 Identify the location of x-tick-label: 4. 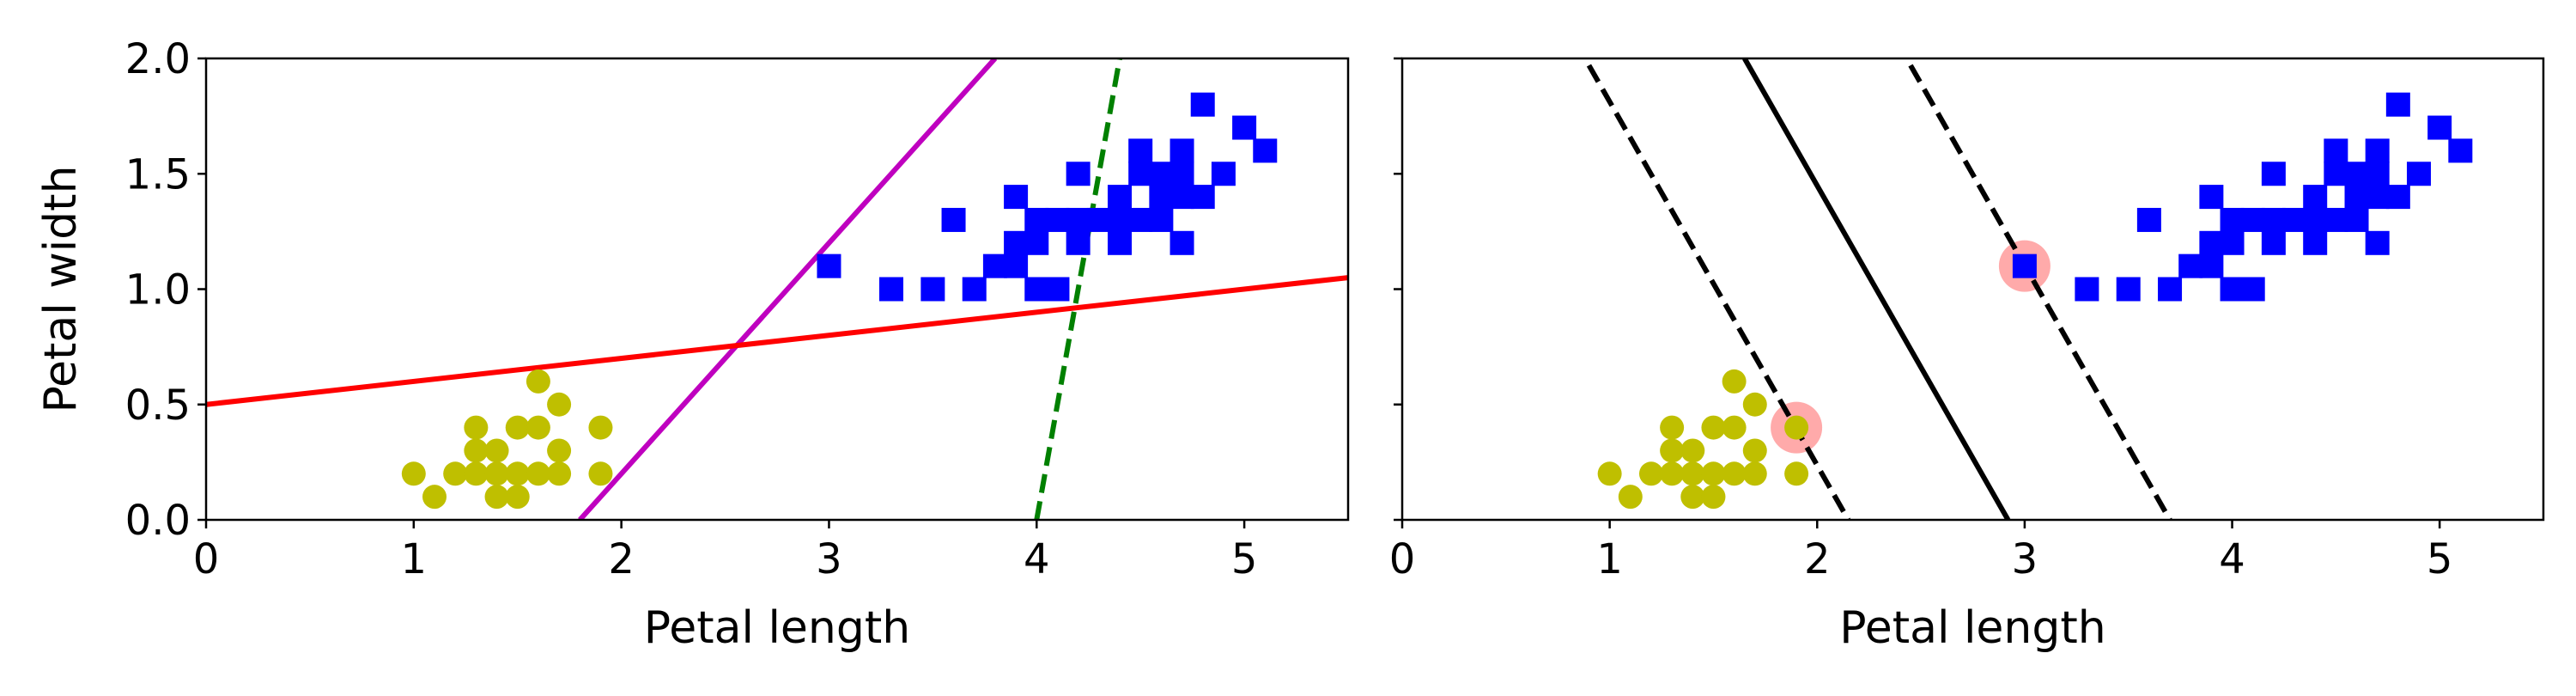
(2232, 559).